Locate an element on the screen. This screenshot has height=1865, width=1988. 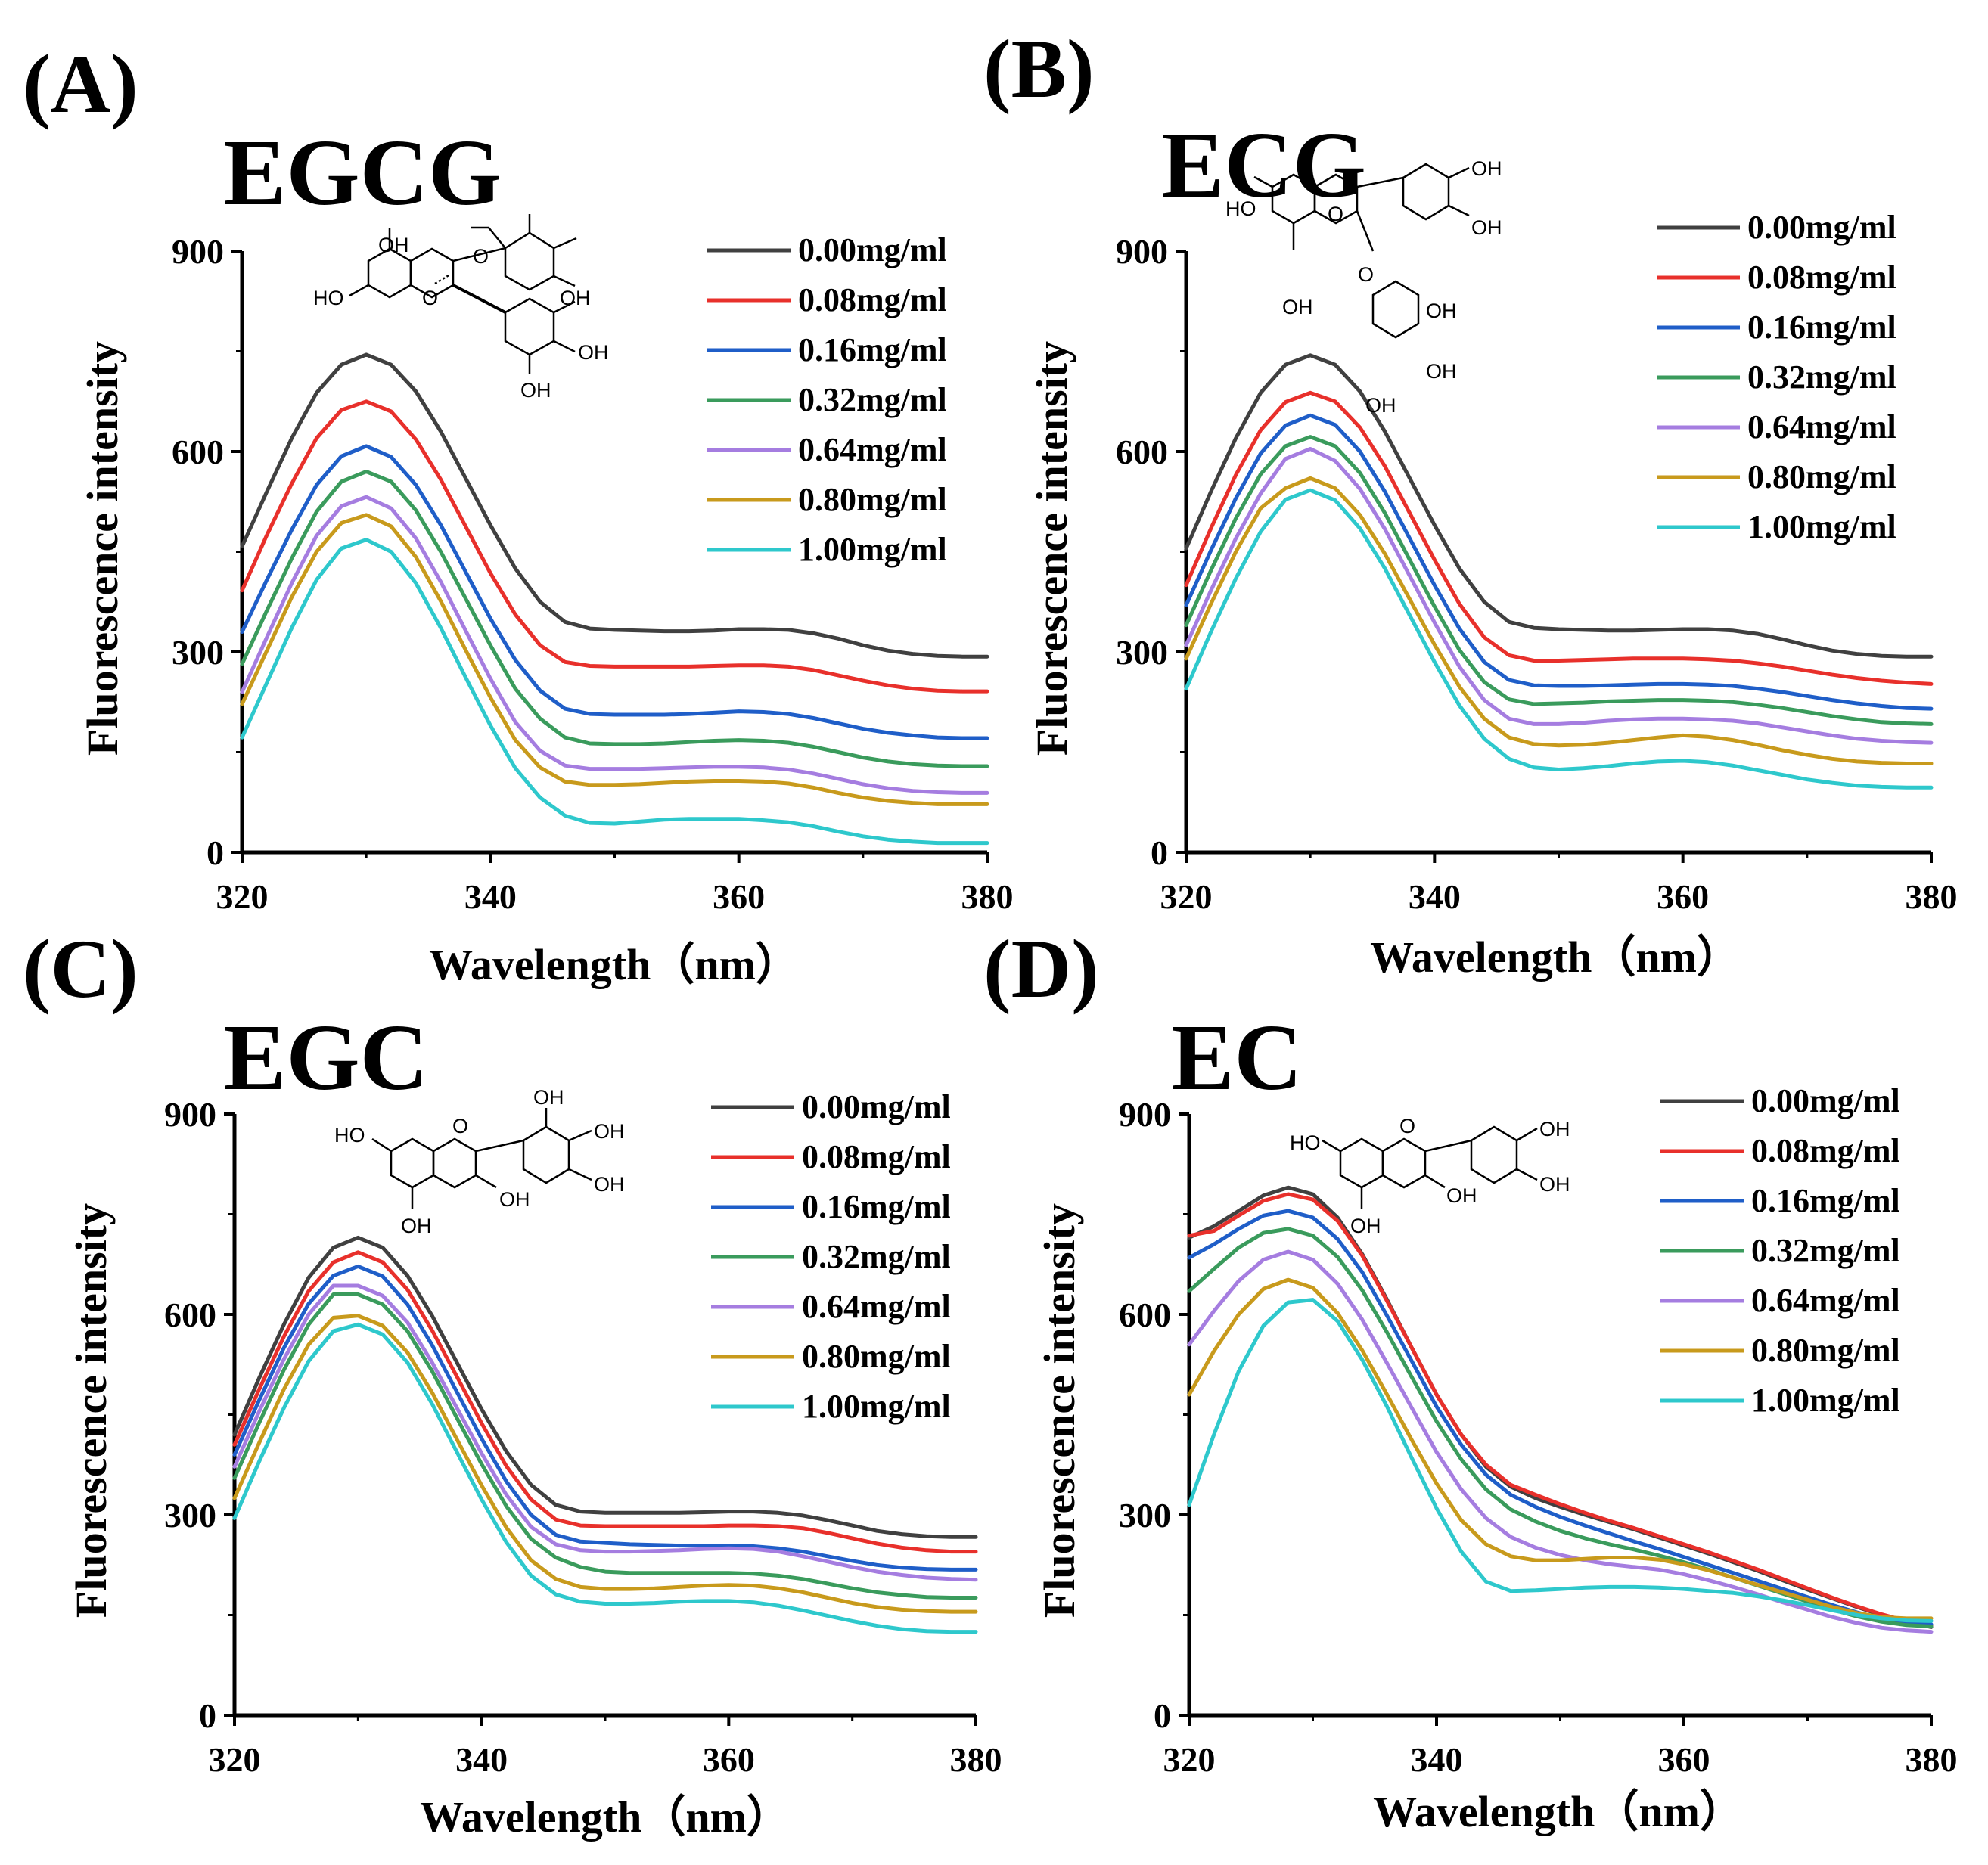
compound-title: EGC is located at coordinates (325, 1058).